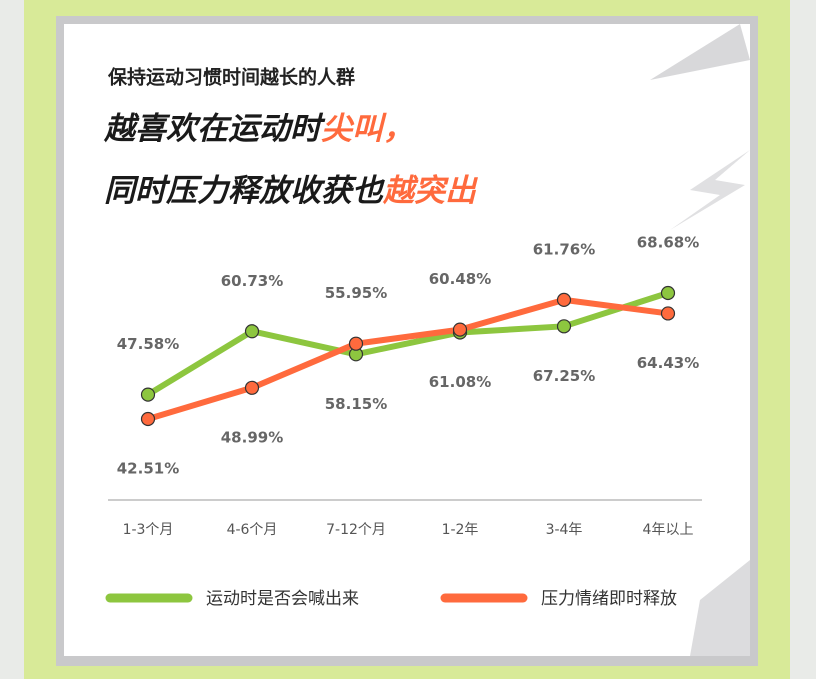 The height and width of the screenshot is (679, 816). What do you see at coordinates (609, 599) in the screenshot?
I see `legend-label: 压力情绪即时释放` at bounding box center [609, 599].